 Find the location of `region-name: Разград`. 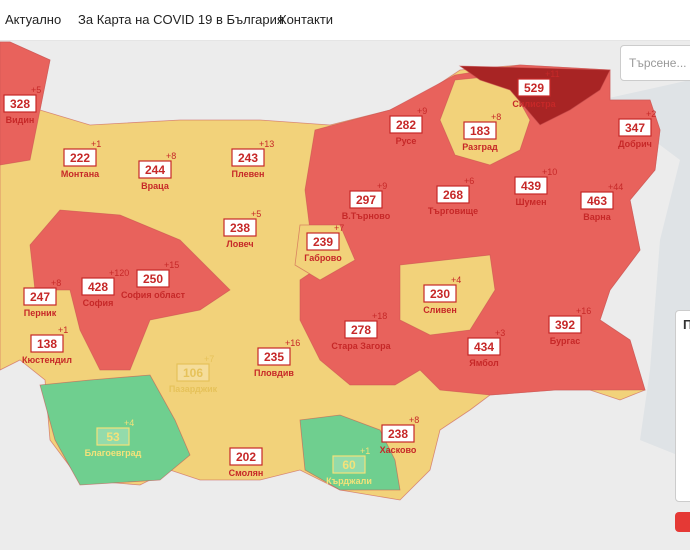

region-name: Разград is located at coordinates (480, 147).